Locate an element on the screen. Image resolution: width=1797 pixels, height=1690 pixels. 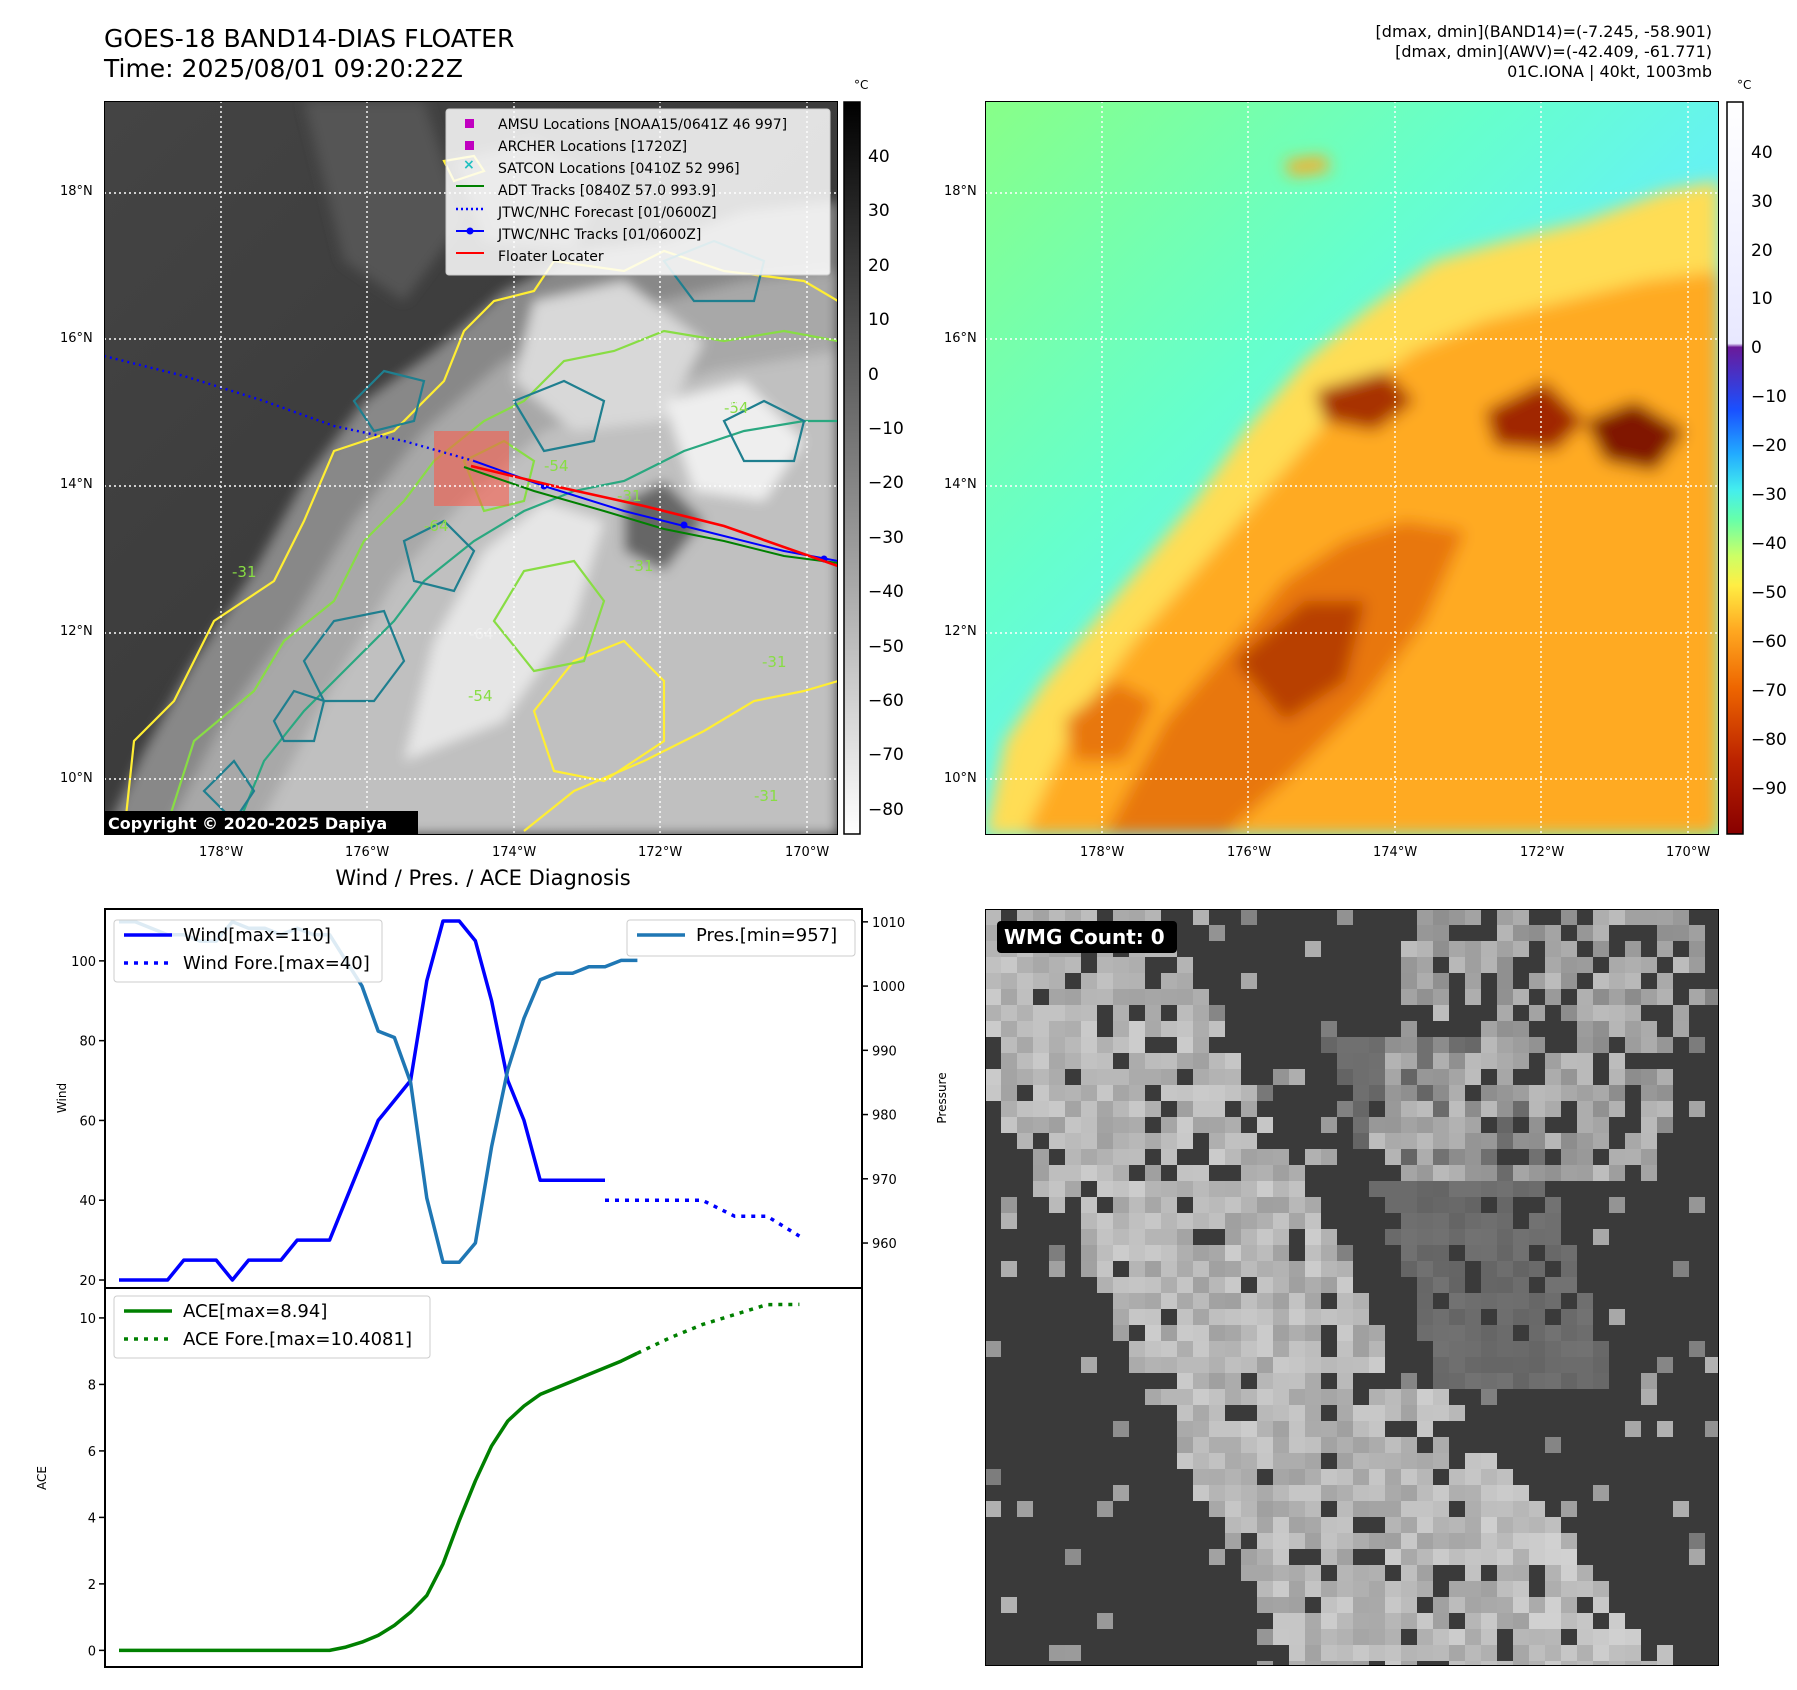
ir-cb-tick: −20 is located at coordinates (886, 483).